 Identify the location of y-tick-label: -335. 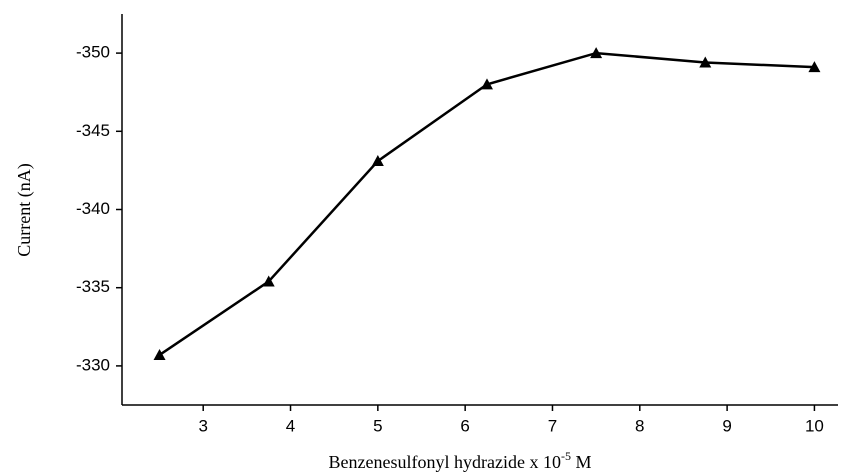
(93, 286).